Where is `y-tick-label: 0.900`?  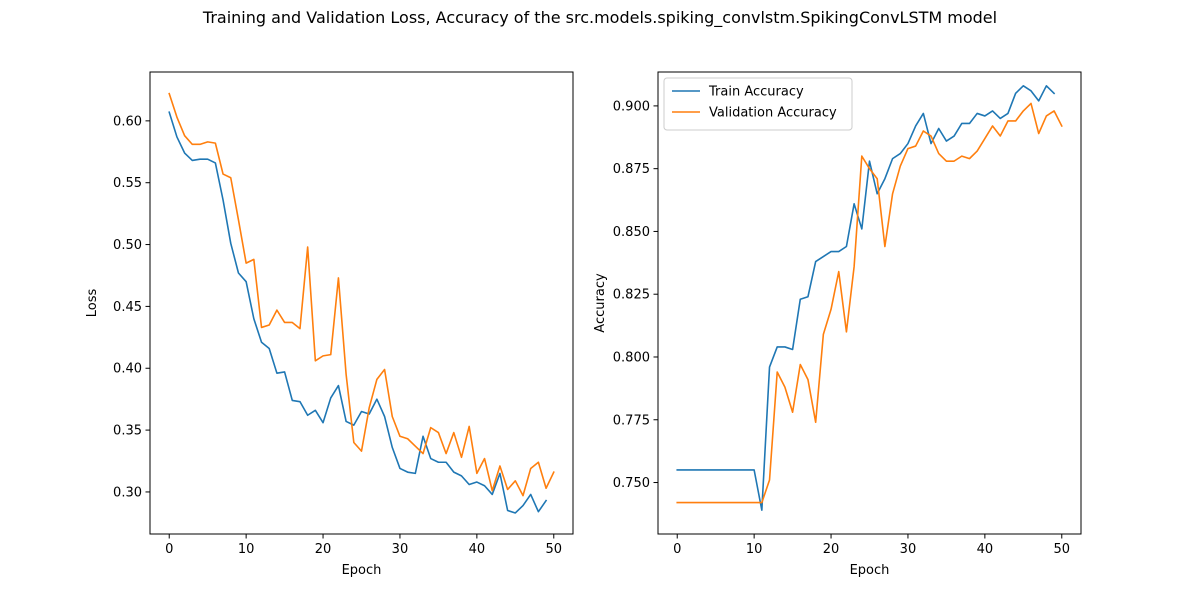
y-tick-label: 0.900 is located at coordinates (631, 106).